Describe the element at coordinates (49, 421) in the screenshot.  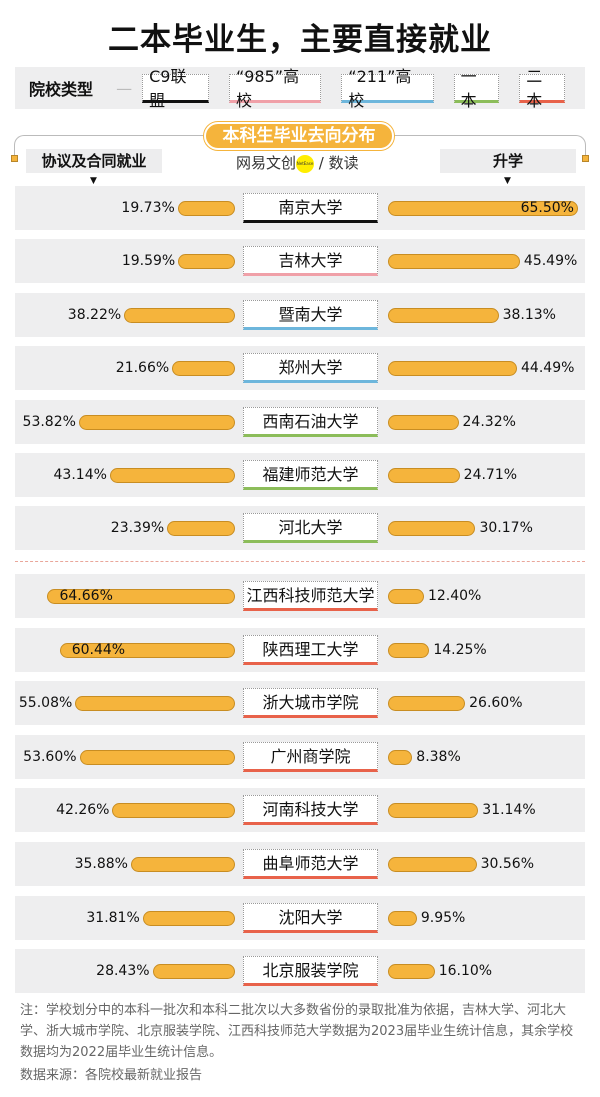
I see `employ-value: 53.82%` at that location.